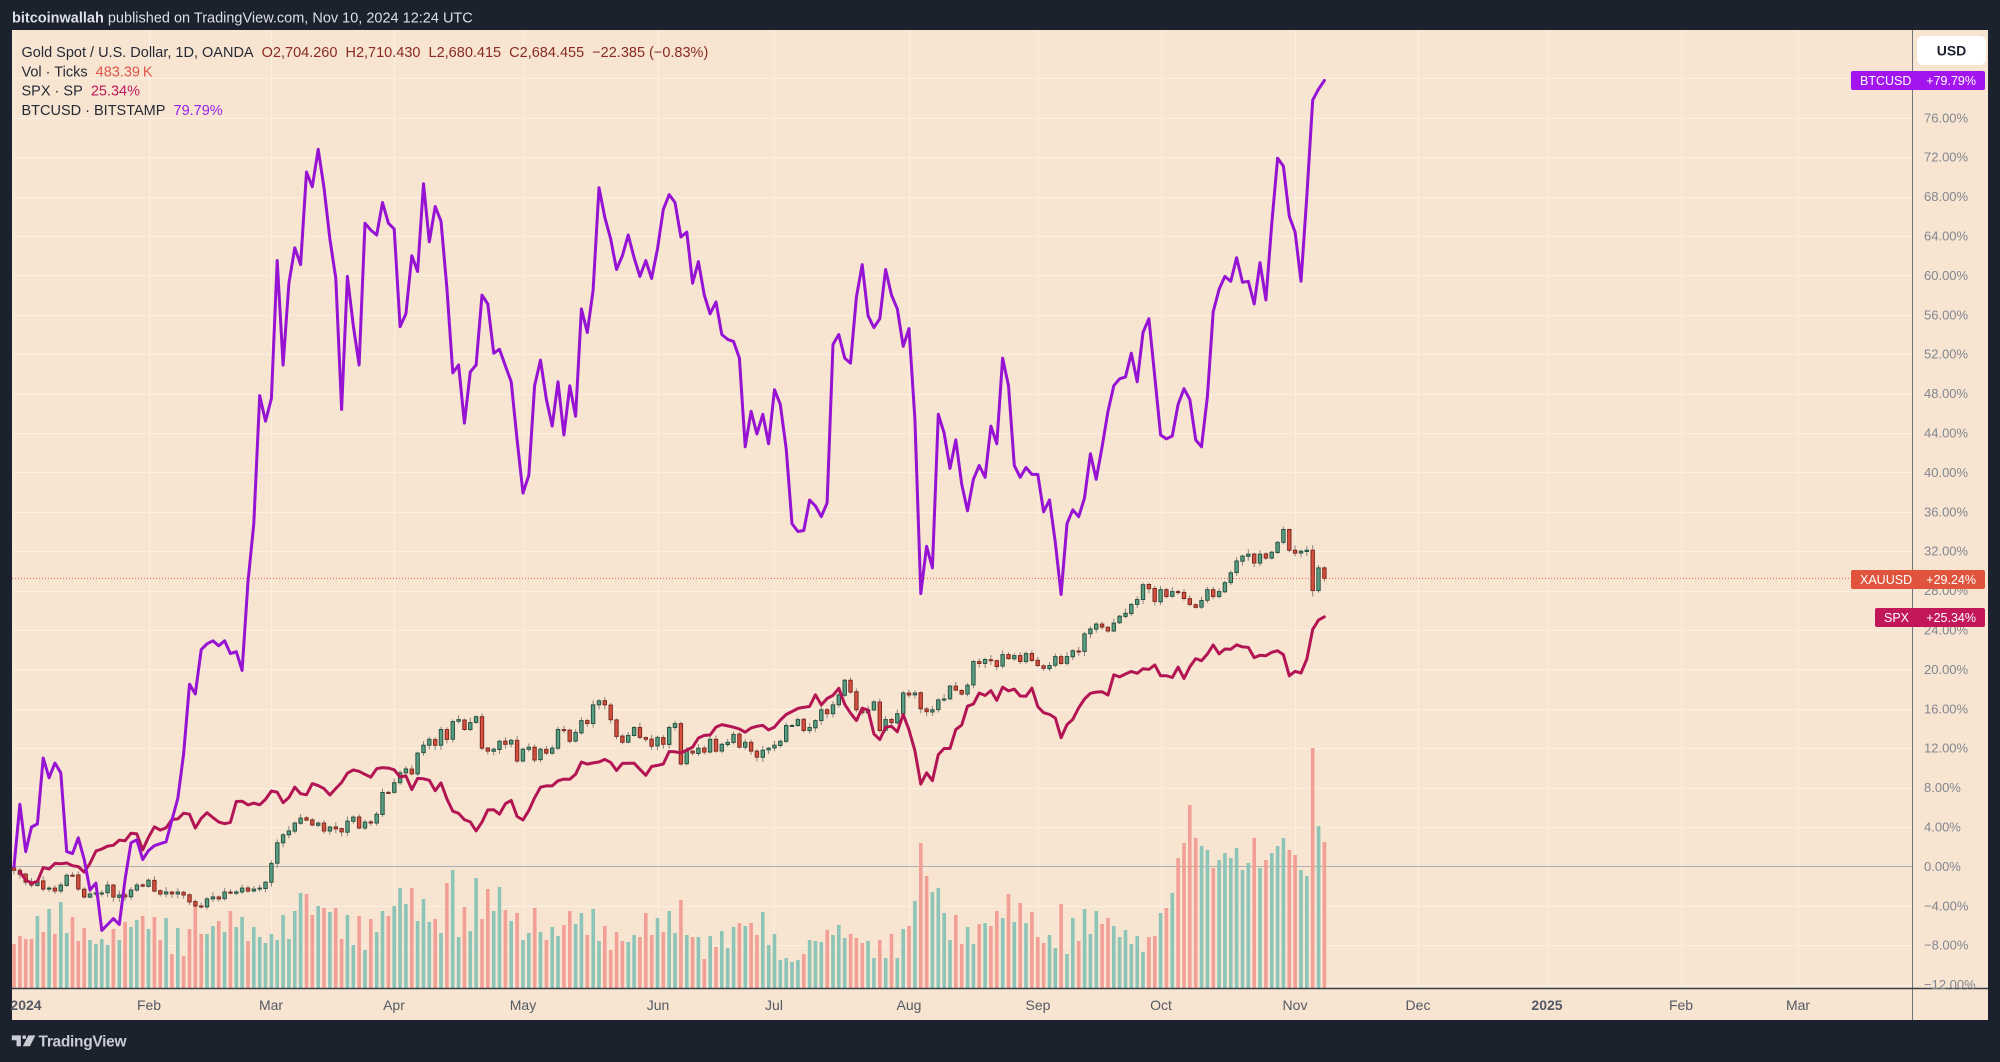 The height and width of the screenshot is (1062, 2000). What do you see at coordinates (1295, 1005) in the screenshot?
I see `svg-text: Nov` at bounding box center [1295, 1005].